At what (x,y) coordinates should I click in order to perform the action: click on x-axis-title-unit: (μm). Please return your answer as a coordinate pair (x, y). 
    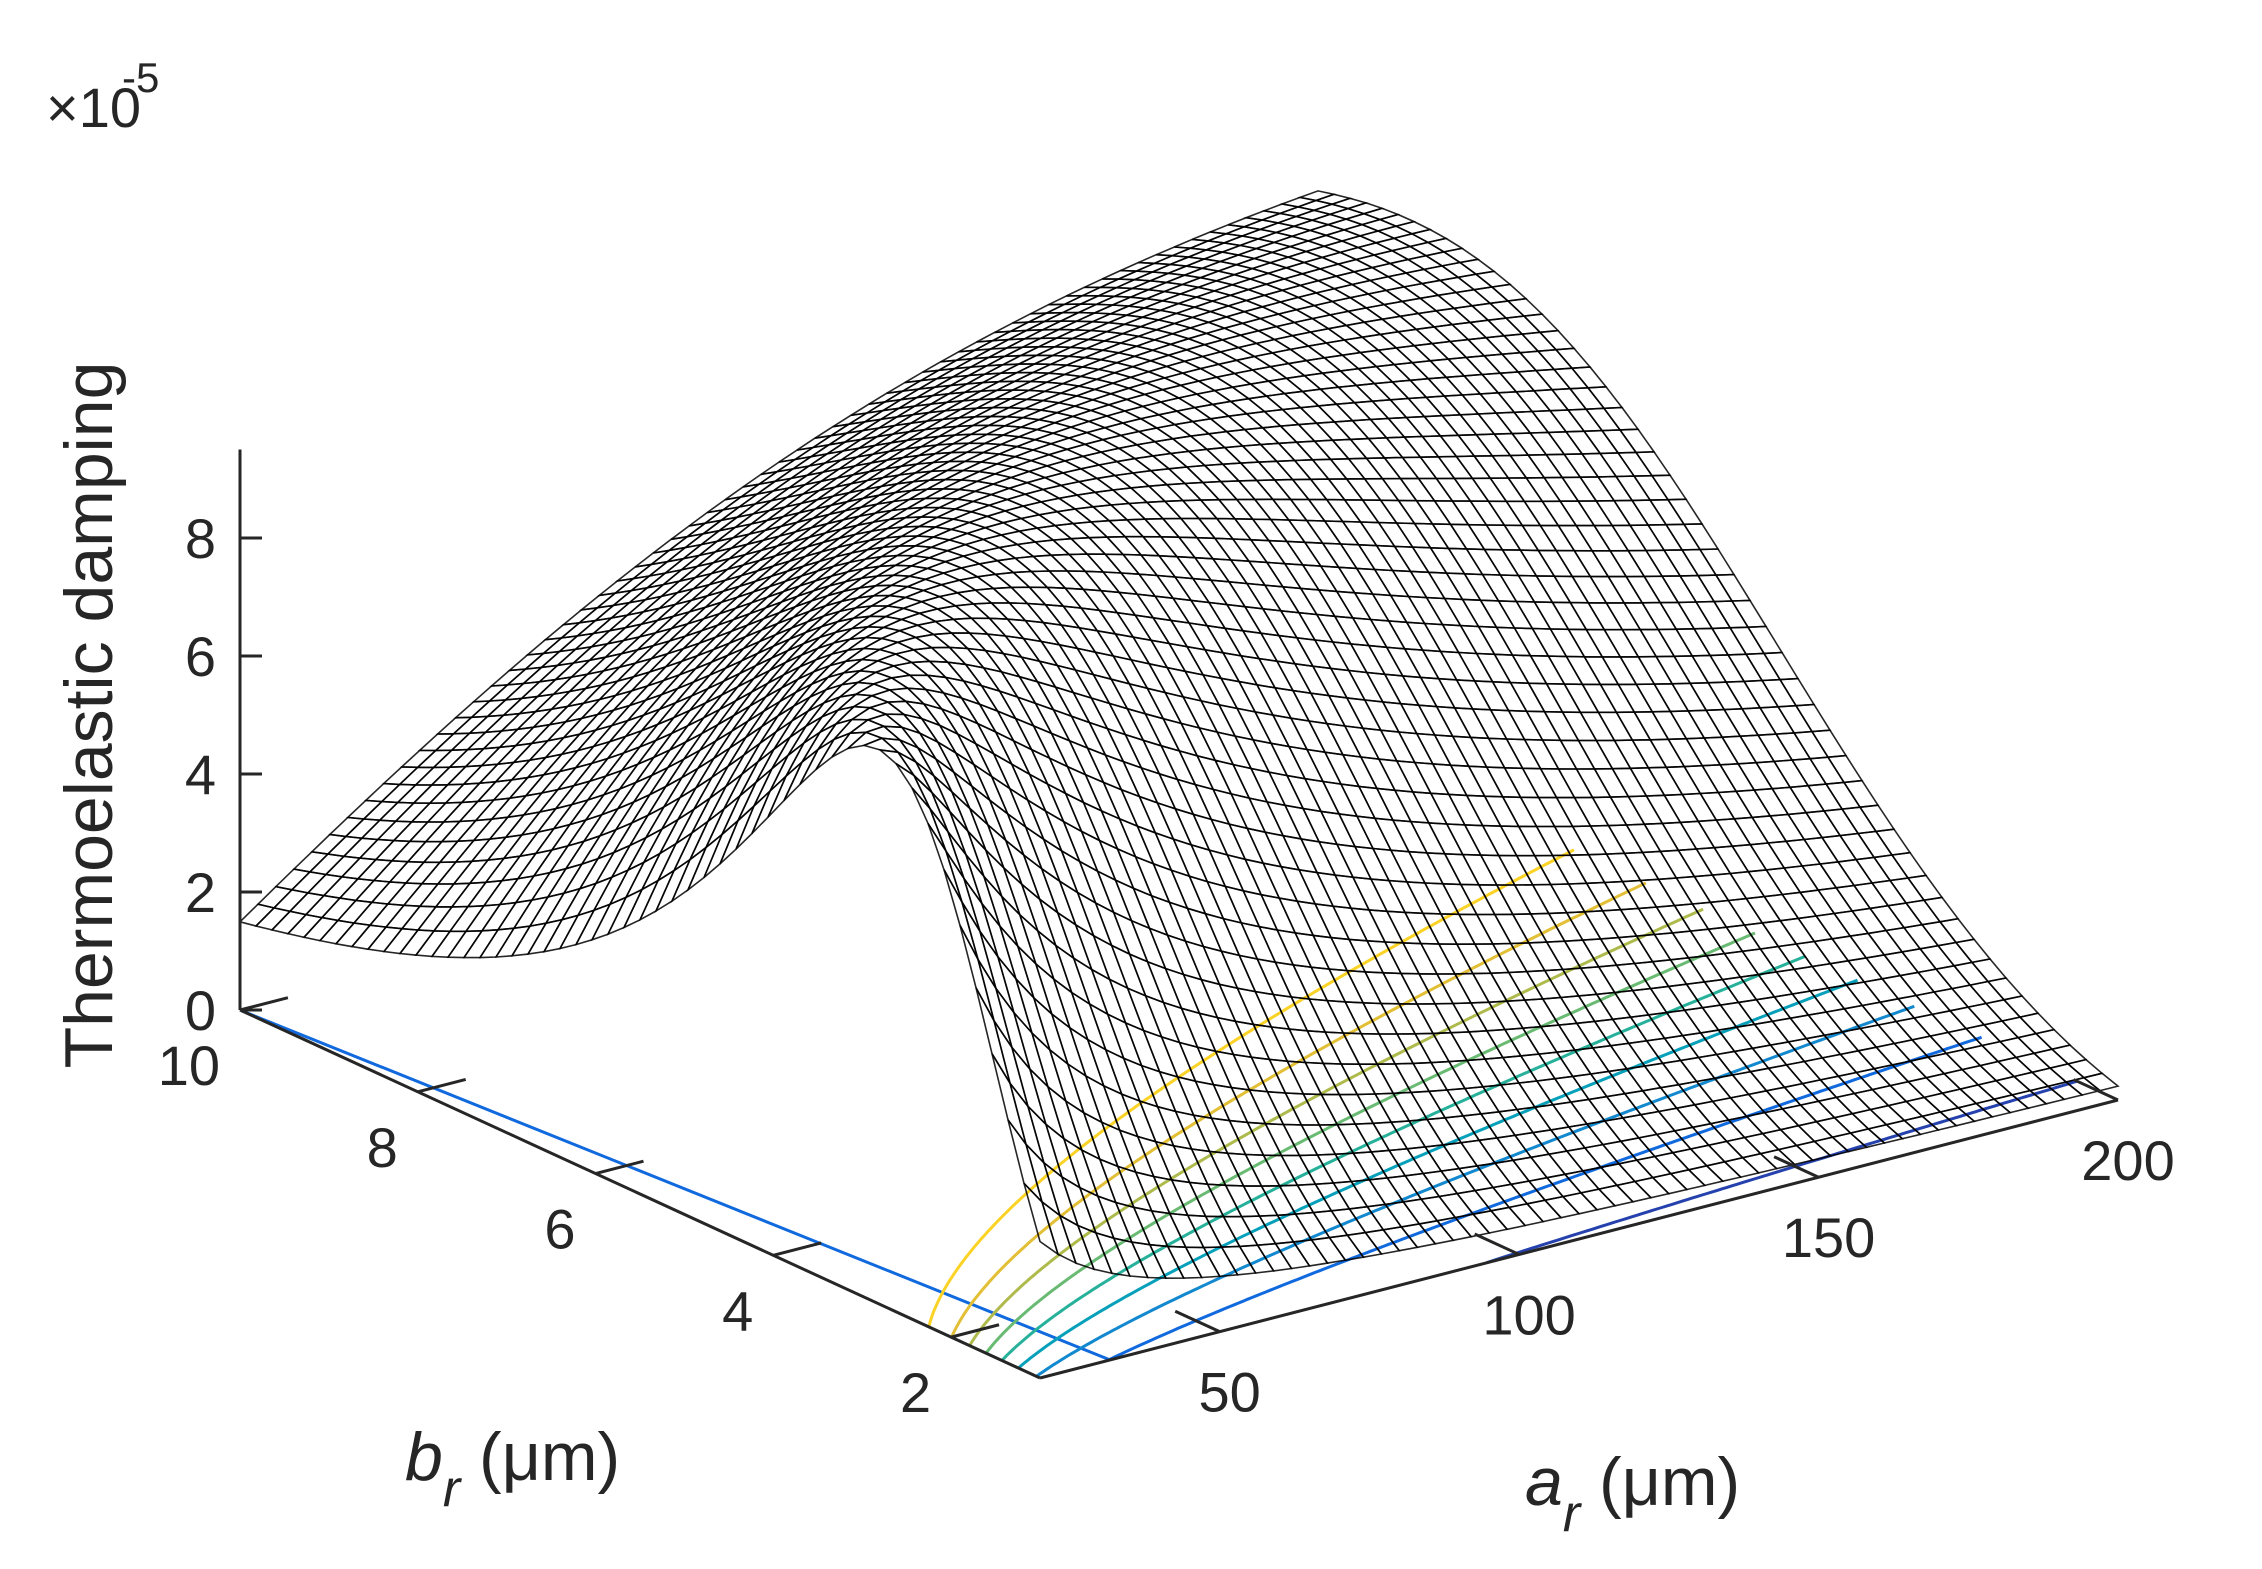
    Looking at the image, I should click on (1660, 1482).